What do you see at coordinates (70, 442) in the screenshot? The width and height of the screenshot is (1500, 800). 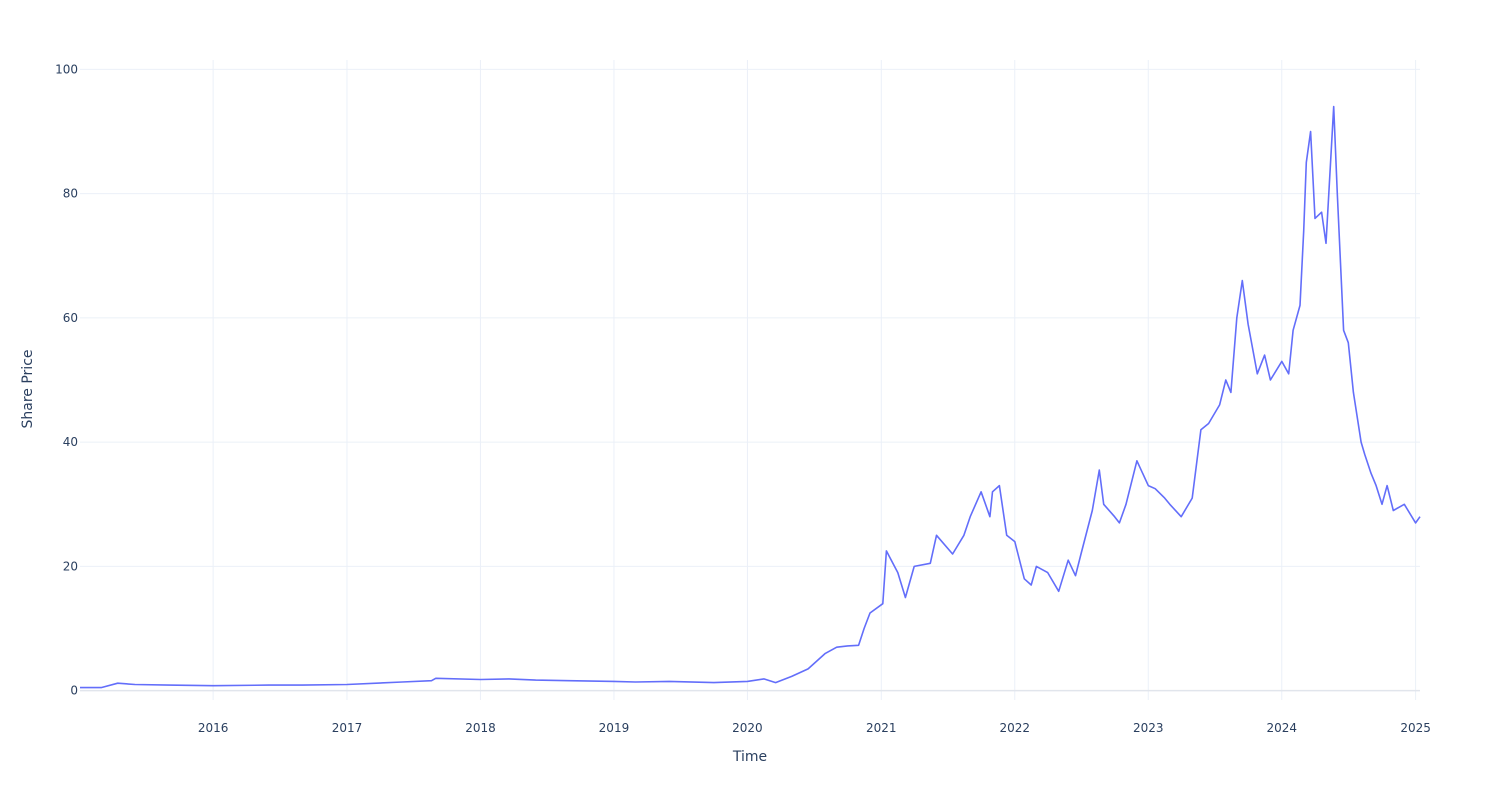 I see `y-tick-label-40: 40` at bounding box center [70, 442].